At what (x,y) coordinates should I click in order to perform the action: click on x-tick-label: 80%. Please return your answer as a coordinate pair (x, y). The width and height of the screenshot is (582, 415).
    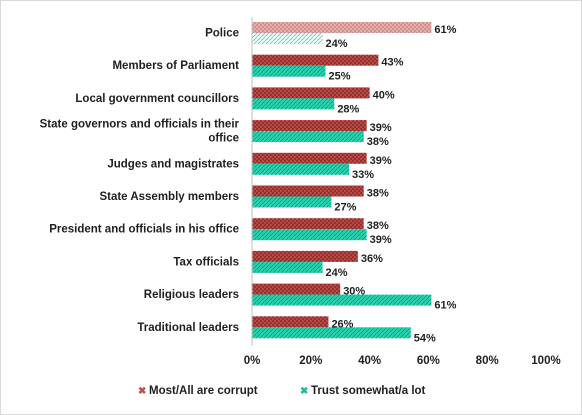
    Looking at the image, I should click on (487, 361).